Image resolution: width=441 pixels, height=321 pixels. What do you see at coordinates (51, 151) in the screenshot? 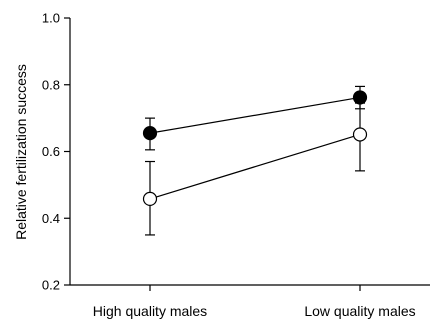
I see `y-tick-label: 0.6` at bounding box center [51, 151].